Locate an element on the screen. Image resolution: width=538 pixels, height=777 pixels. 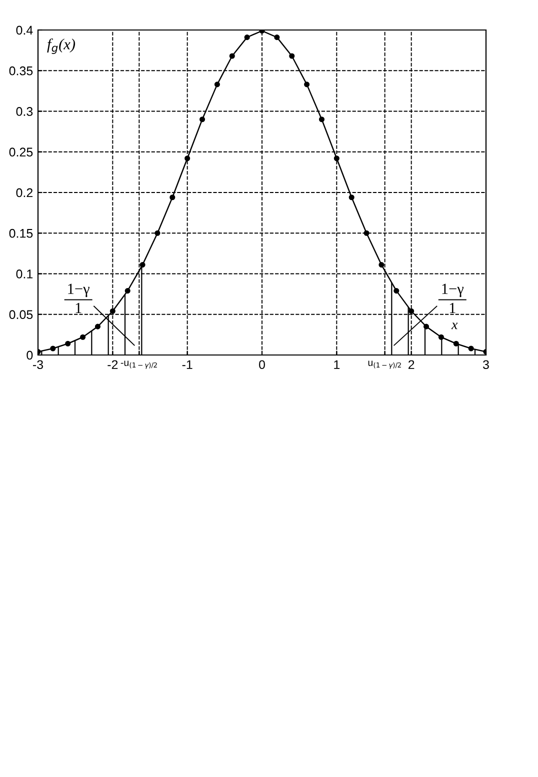
y-tick-label: 0.25 is located at coordinates (21, 152).